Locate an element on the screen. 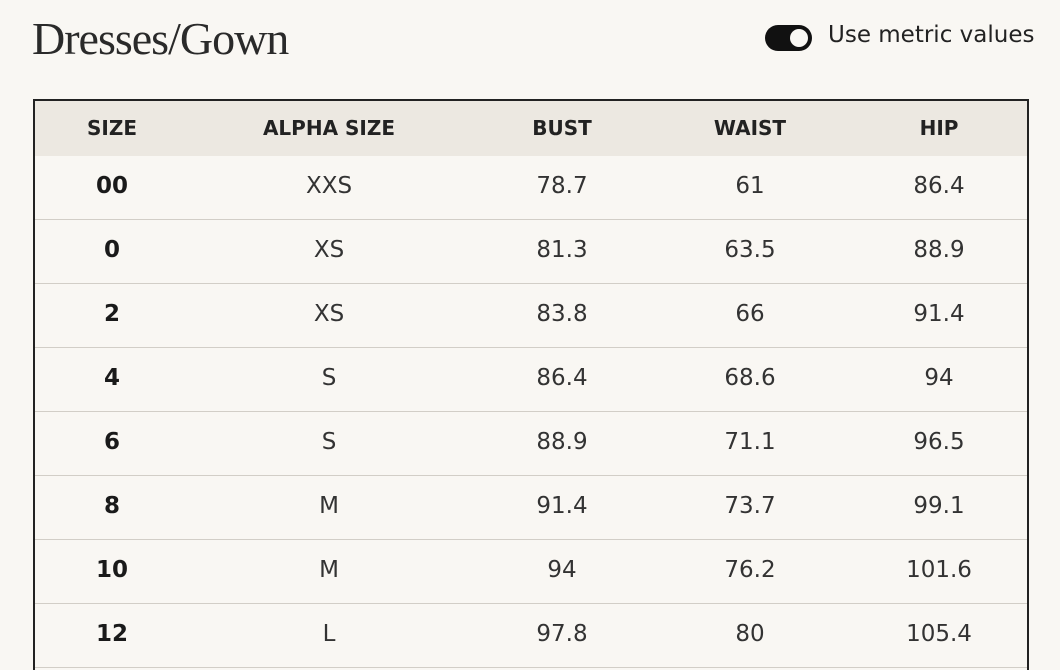  table-cell: 97.8 is located at coordinates (562, 634).